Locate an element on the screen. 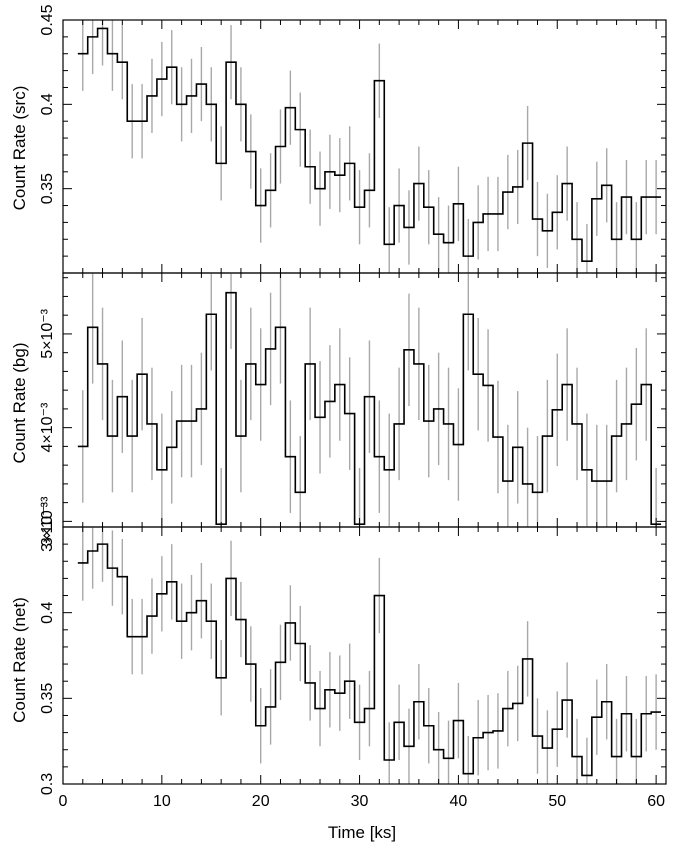 The width and height of the screenshot is (676, 856). ylabel-bg: Count Rate (bg) is located at coordinates (19, 403).